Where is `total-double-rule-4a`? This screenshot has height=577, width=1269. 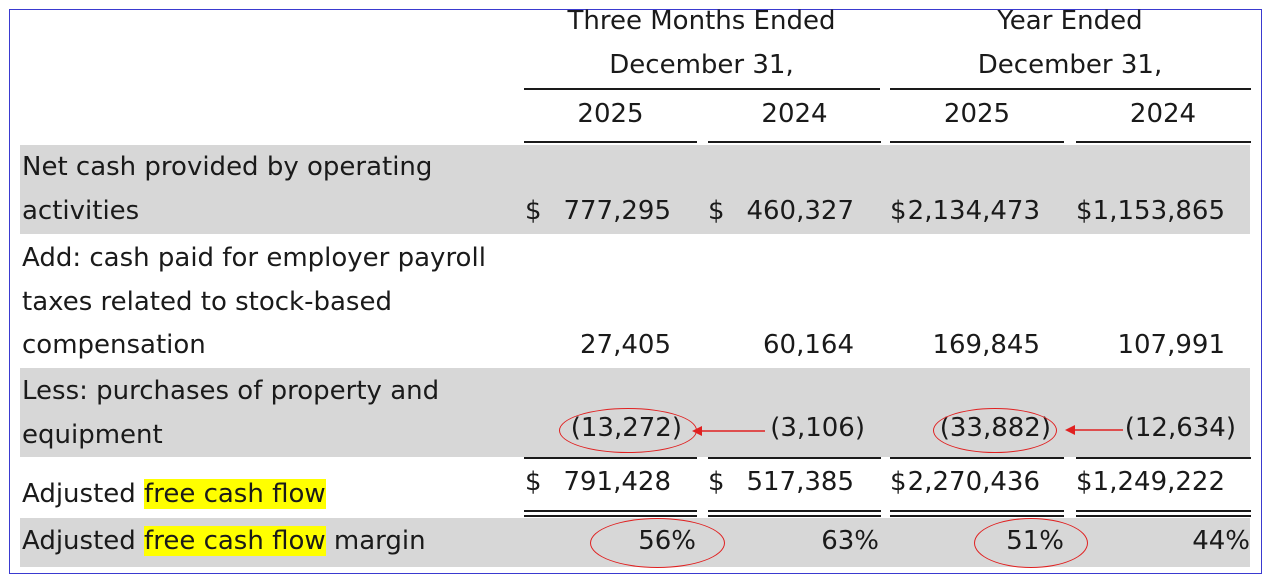
total-double-rule-4a is located at coordinates (1163, 511).